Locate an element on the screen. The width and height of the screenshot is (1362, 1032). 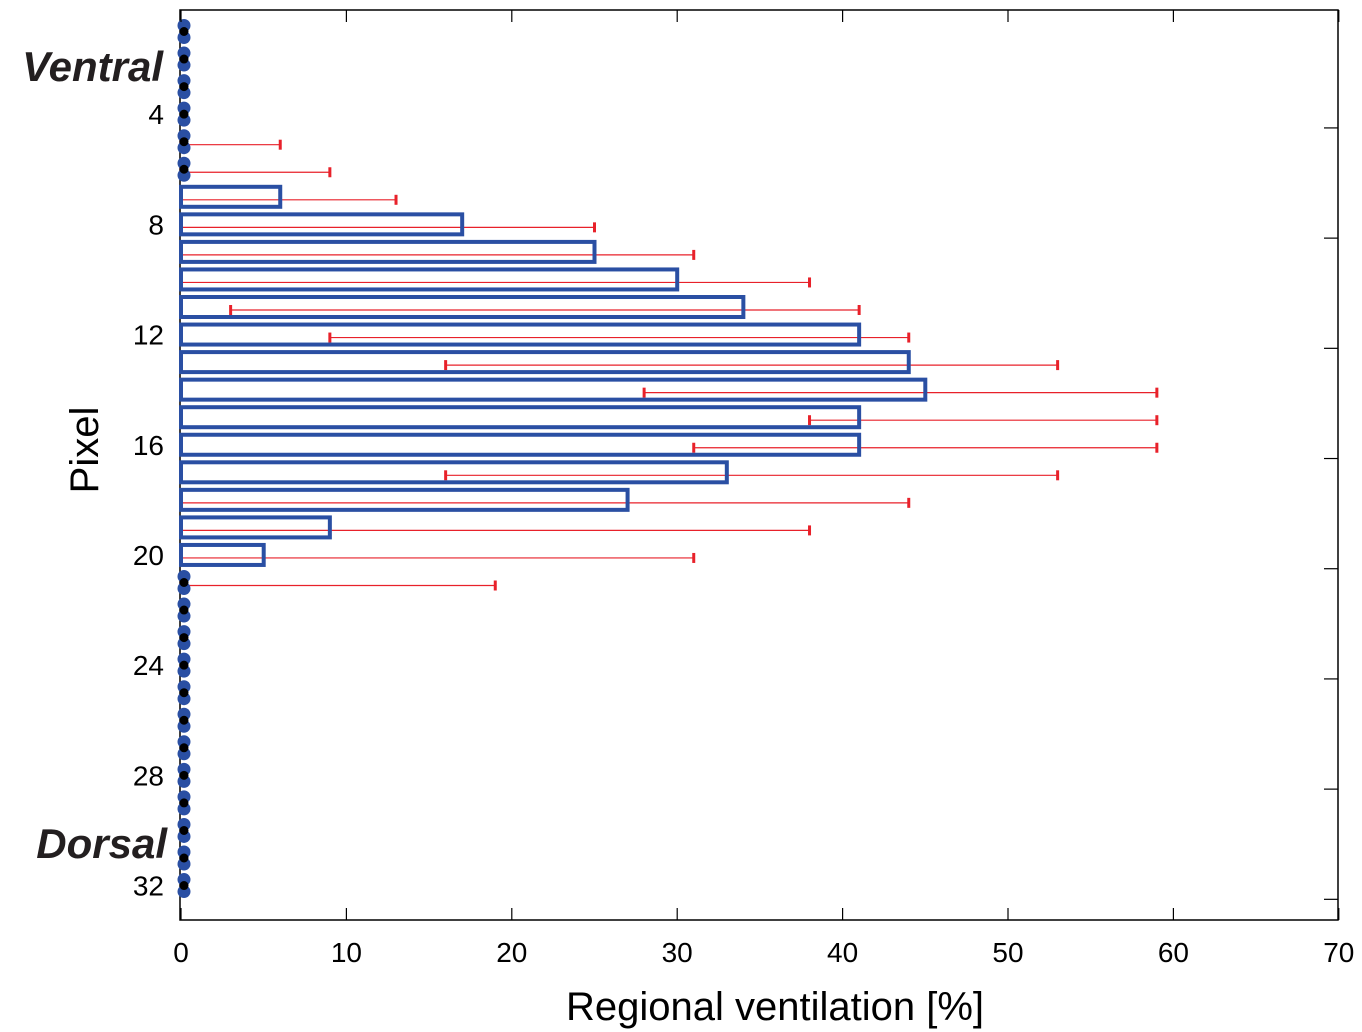
y-tick-label: 16 is located at coordinates (148, 445).